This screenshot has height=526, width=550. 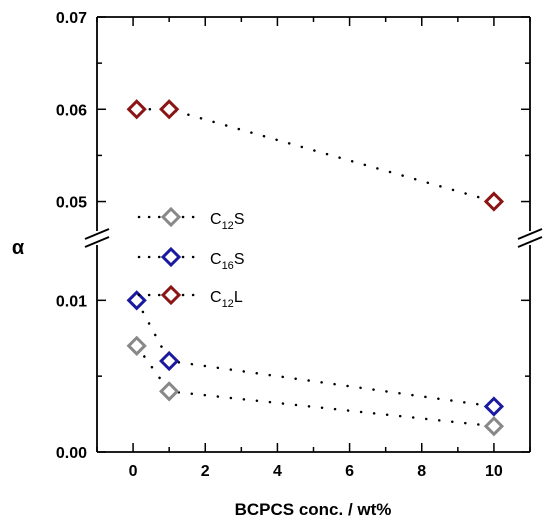 I want to click on y-axis-title: α, so click(x=18, y=248).